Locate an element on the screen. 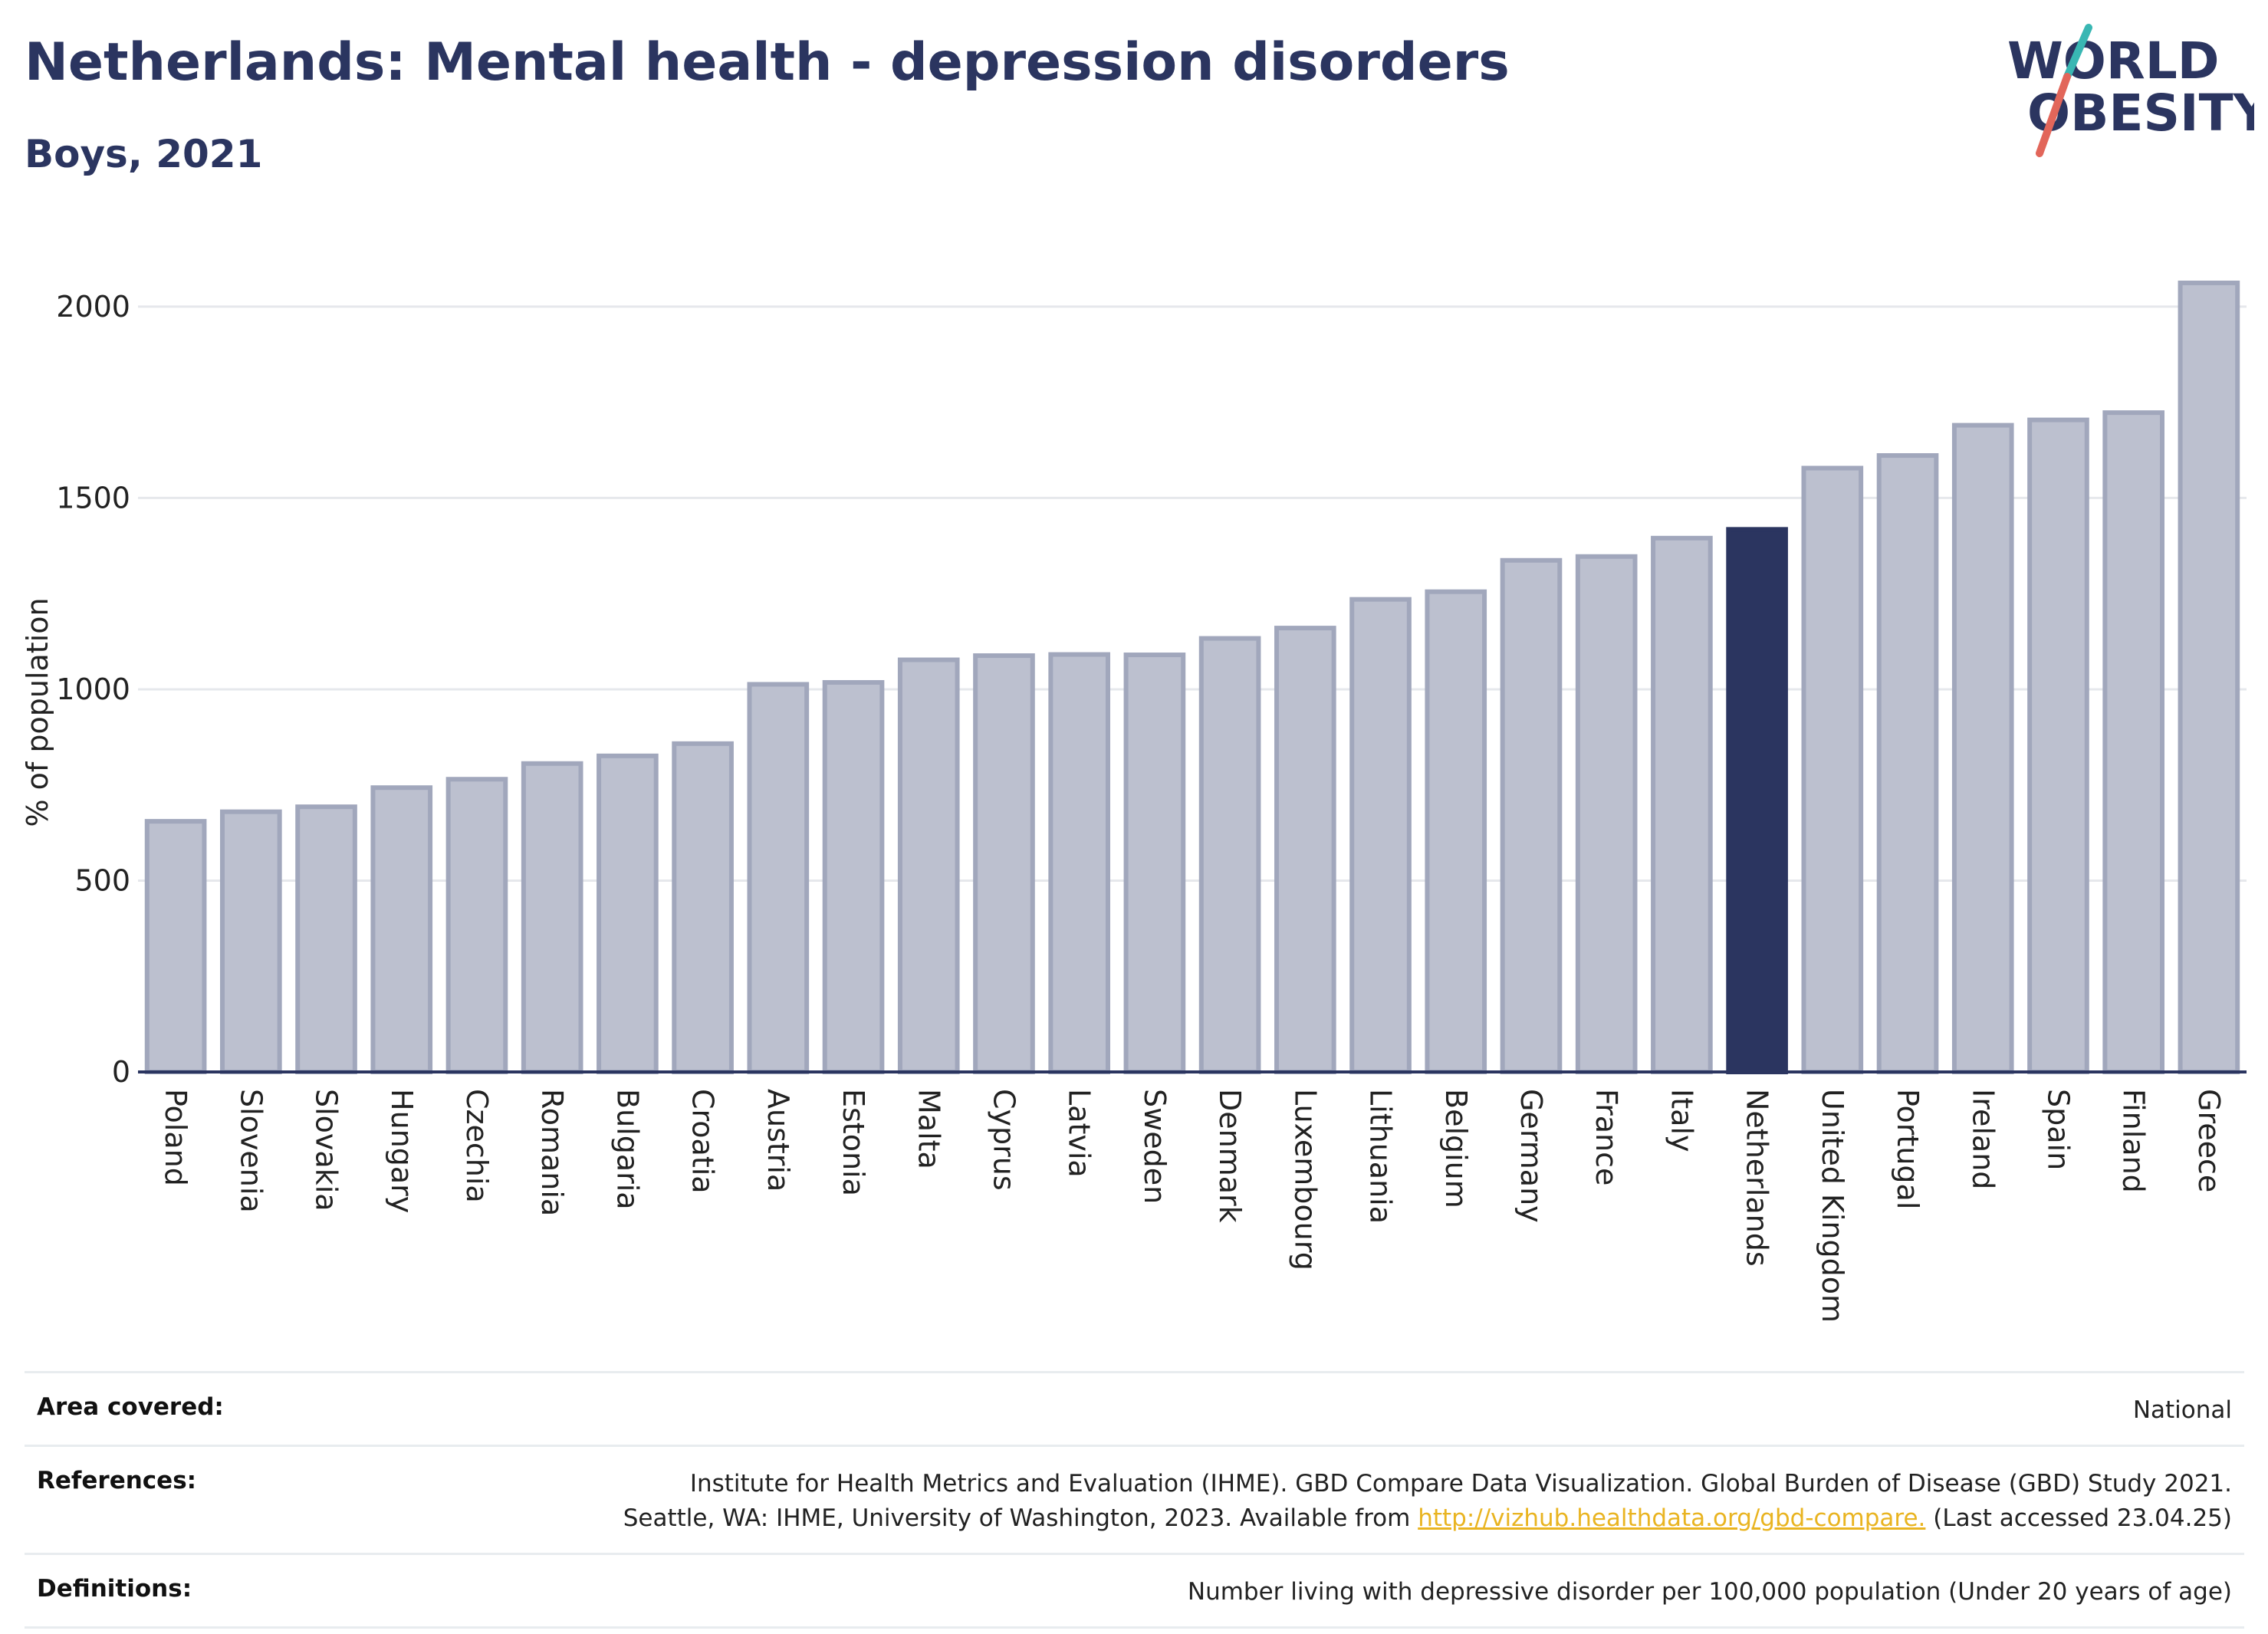 Image resolution: width=2268 pixels, height=1634 pixels. x-tick-label: Slovakia is located at coordinates (326, 1151).